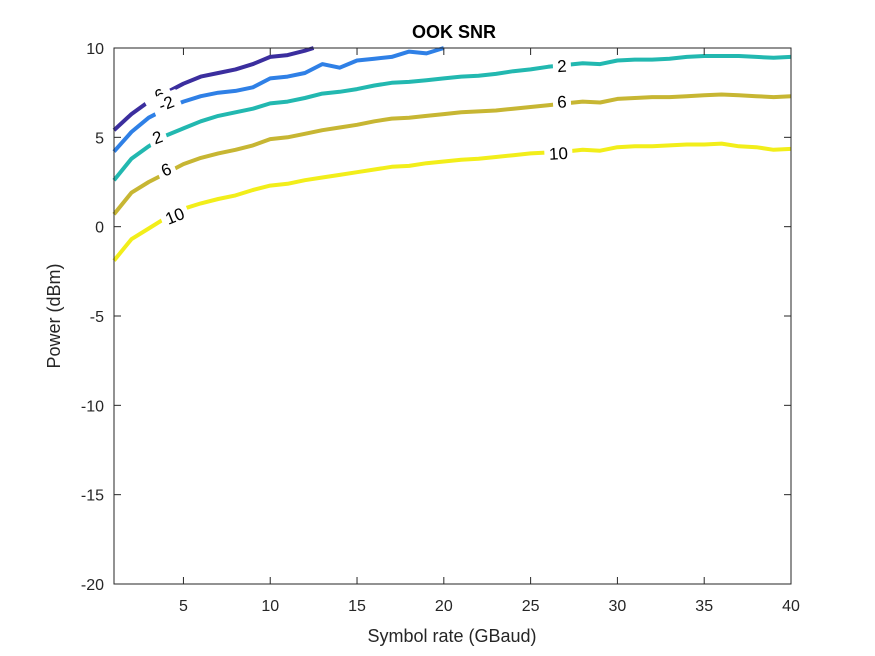 The image size is (875, 656). I want to click on x-tick-label: 30, so click(618, 606).